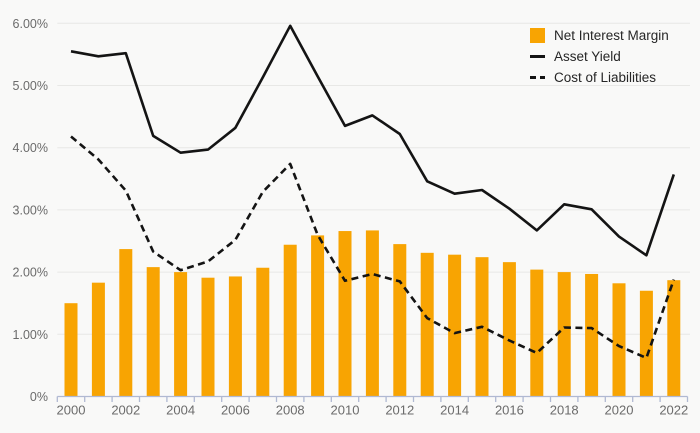 This screenshot has height=433, width=700. What do you see at coordinates (537, 35) in the screenshot?
I see `net-interest-margin-swatch-icon` at bounding box center [537, 35].